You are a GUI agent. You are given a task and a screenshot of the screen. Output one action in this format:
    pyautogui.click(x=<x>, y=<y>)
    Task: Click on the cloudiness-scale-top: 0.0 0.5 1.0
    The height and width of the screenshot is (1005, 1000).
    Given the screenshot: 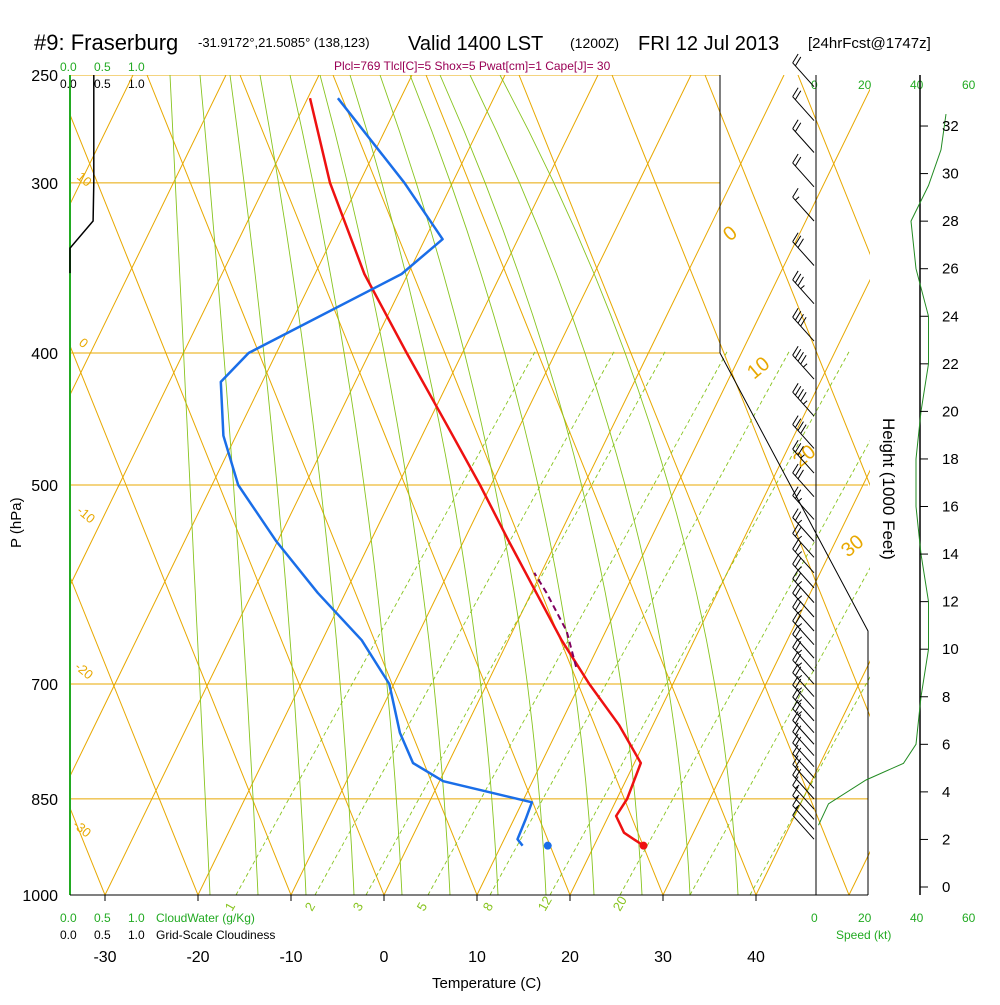 What is the action you would take?
    pyautogui.click(x=102, y=84)
    